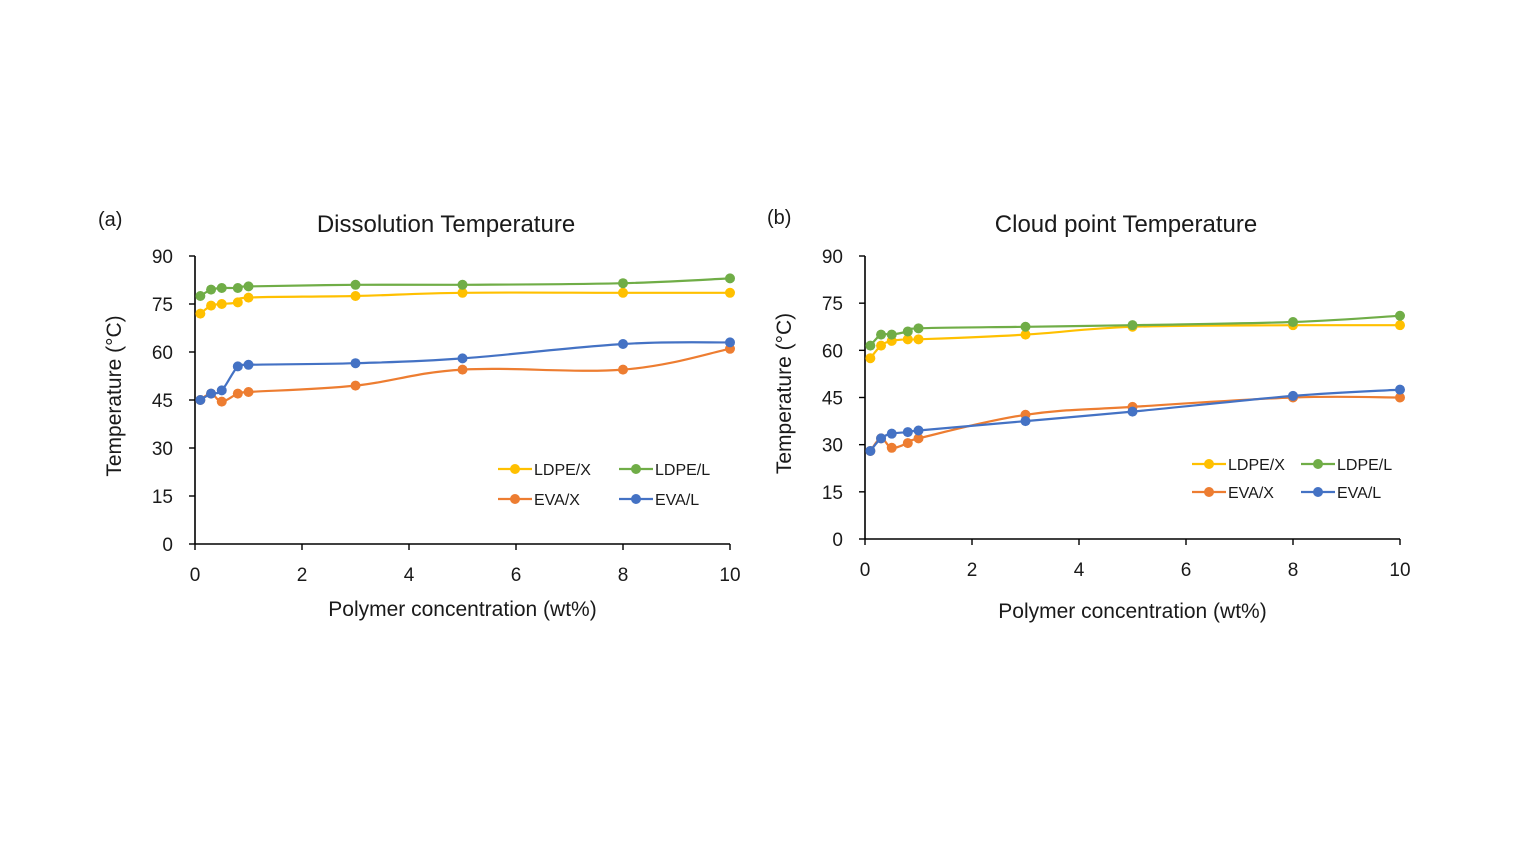 This screenshot has width=1536, height=864. What do you see at coordinates (779, 218) in the screenshot?
I see `panel-label: (b)` at bounding box center [779, 218].